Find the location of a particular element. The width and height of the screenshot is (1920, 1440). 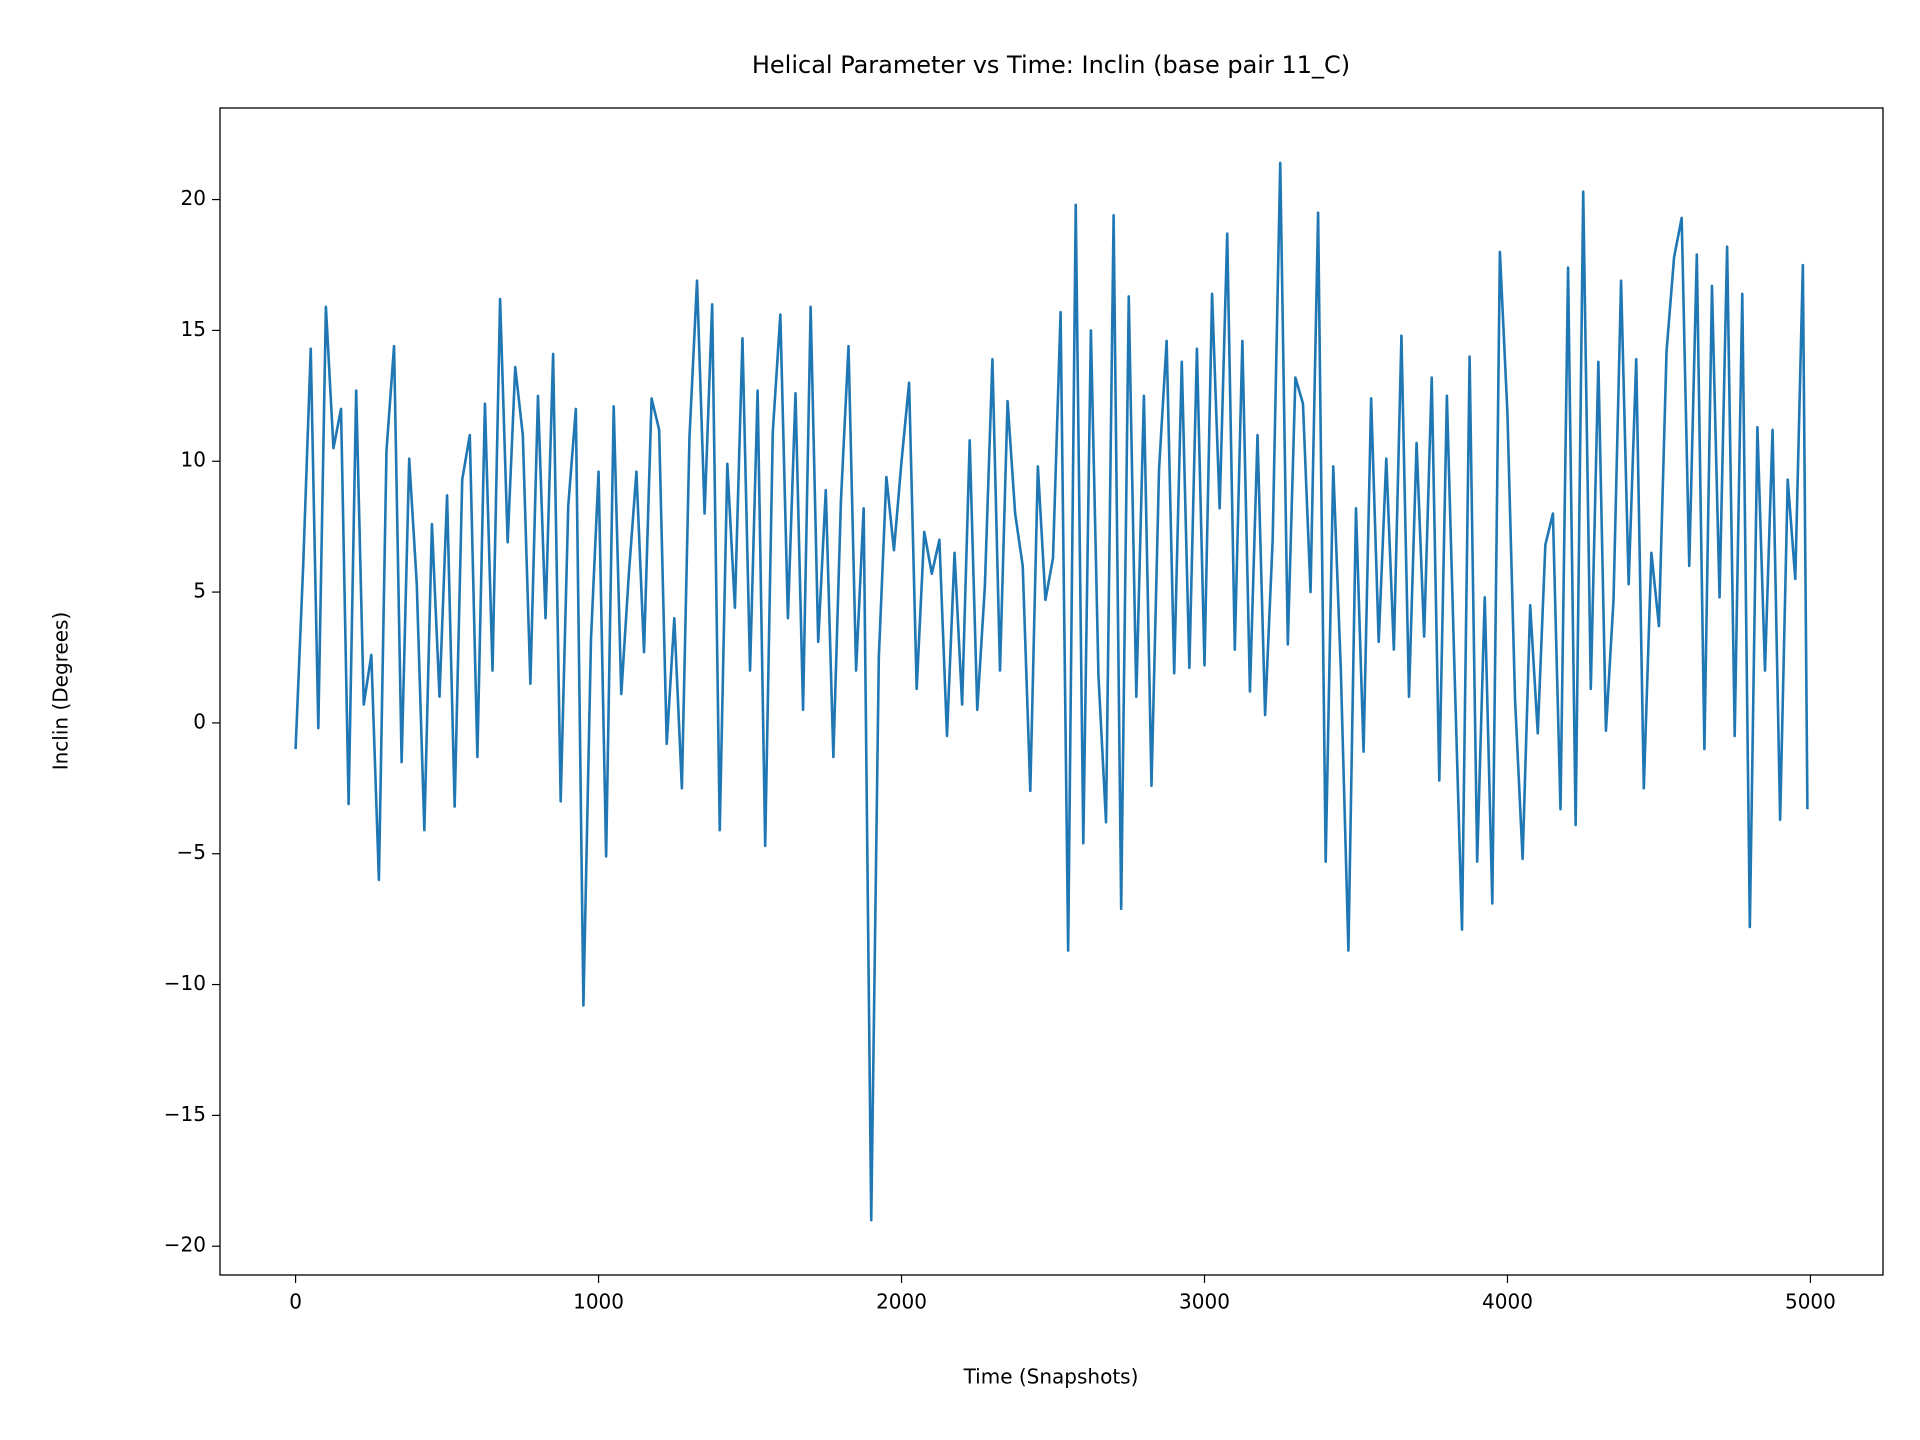

y-tick-label: −20 is located at coordinates (185, 1245).